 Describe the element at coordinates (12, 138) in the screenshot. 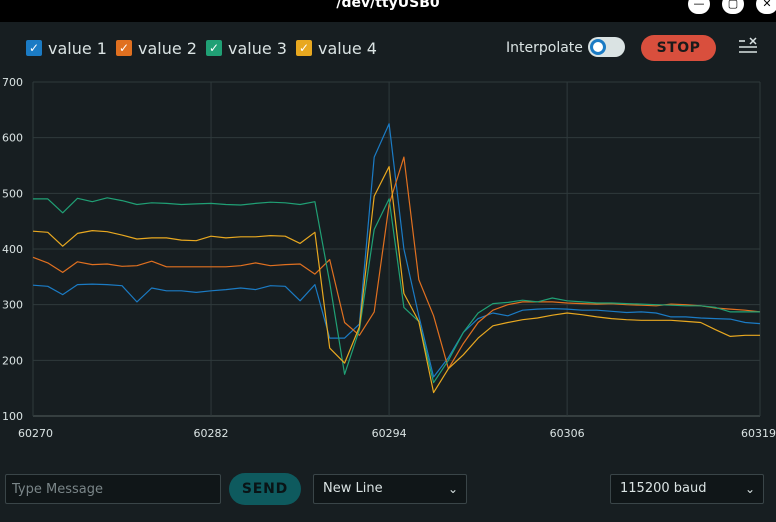

I see `y-tick-label: 600` at that location.